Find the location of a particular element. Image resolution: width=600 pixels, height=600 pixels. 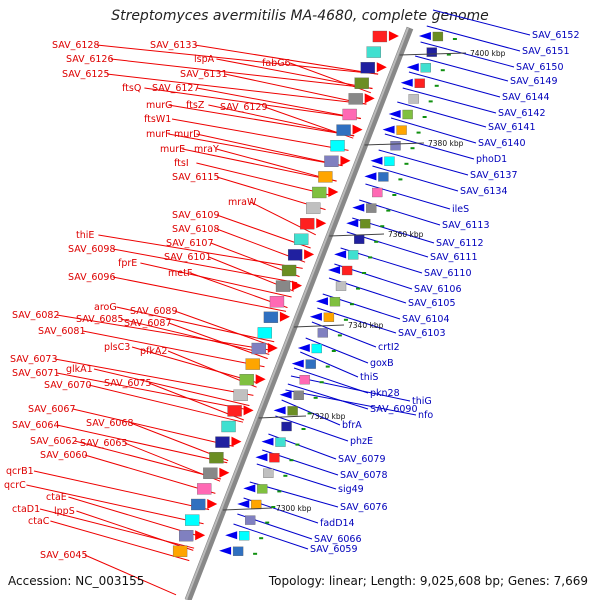

gene-label-left: plsC3 is located at coordinates (117, 347).